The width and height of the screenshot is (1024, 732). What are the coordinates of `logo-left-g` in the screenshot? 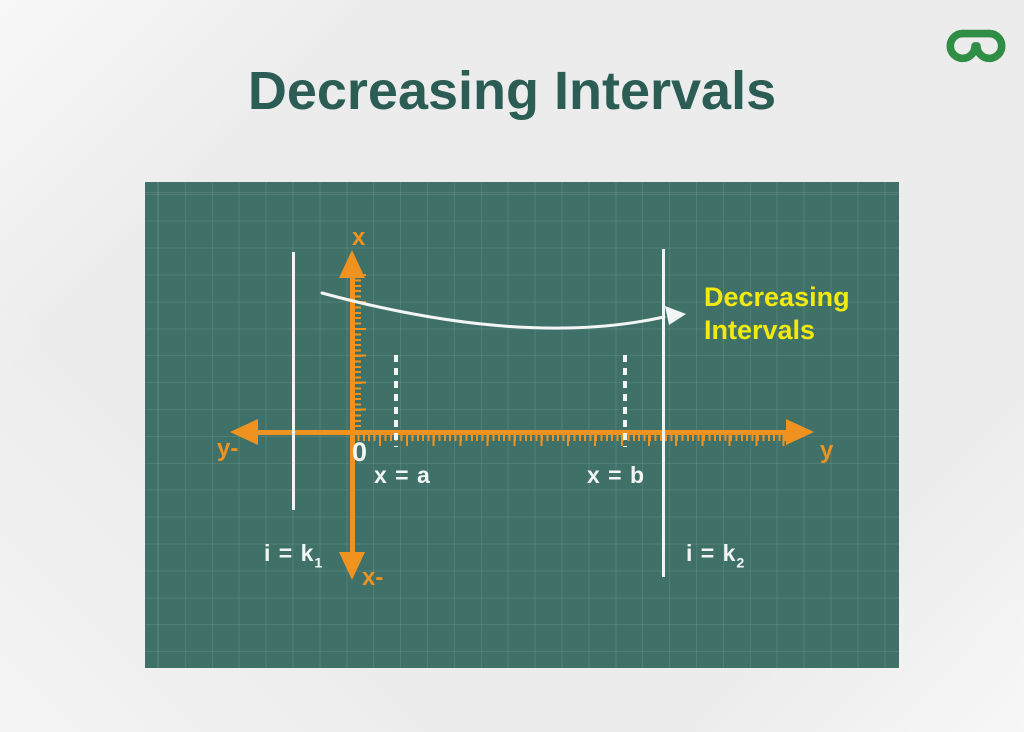 It's located at (962, 46).